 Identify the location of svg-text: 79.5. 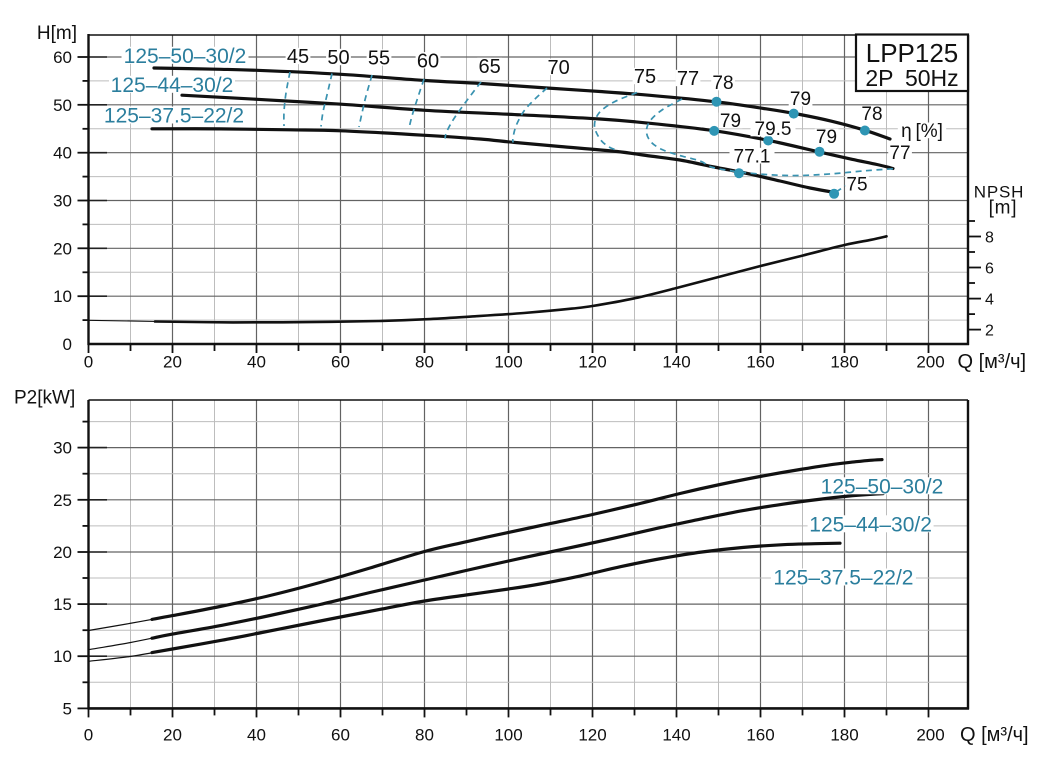
(773, 129).